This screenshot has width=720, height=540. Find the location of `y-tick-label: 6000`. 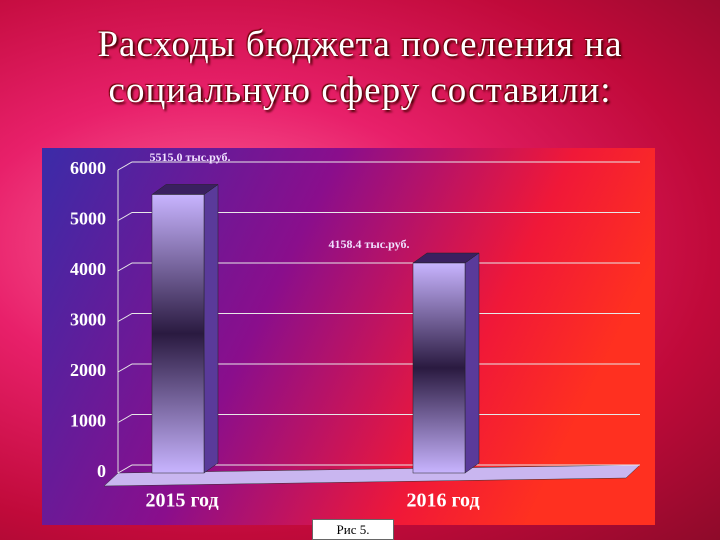

y-tick-label: 6000 is located at coordinates (88, 168).